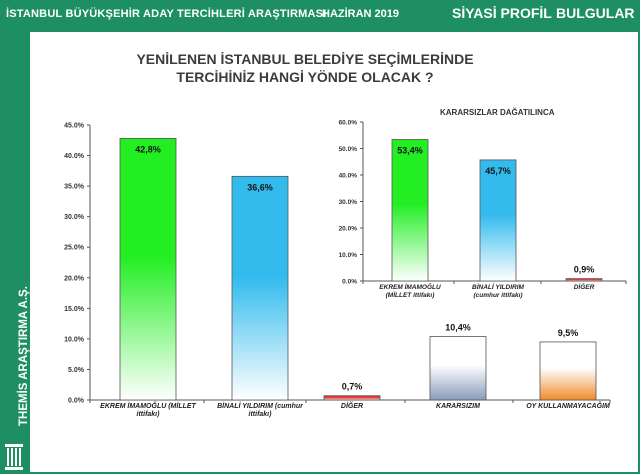  What do you see at coordinates (410, 295) in the screenshot?
I see `inset-category-label: (MİLLET ittifakı)` at bounding box center [410, 295].